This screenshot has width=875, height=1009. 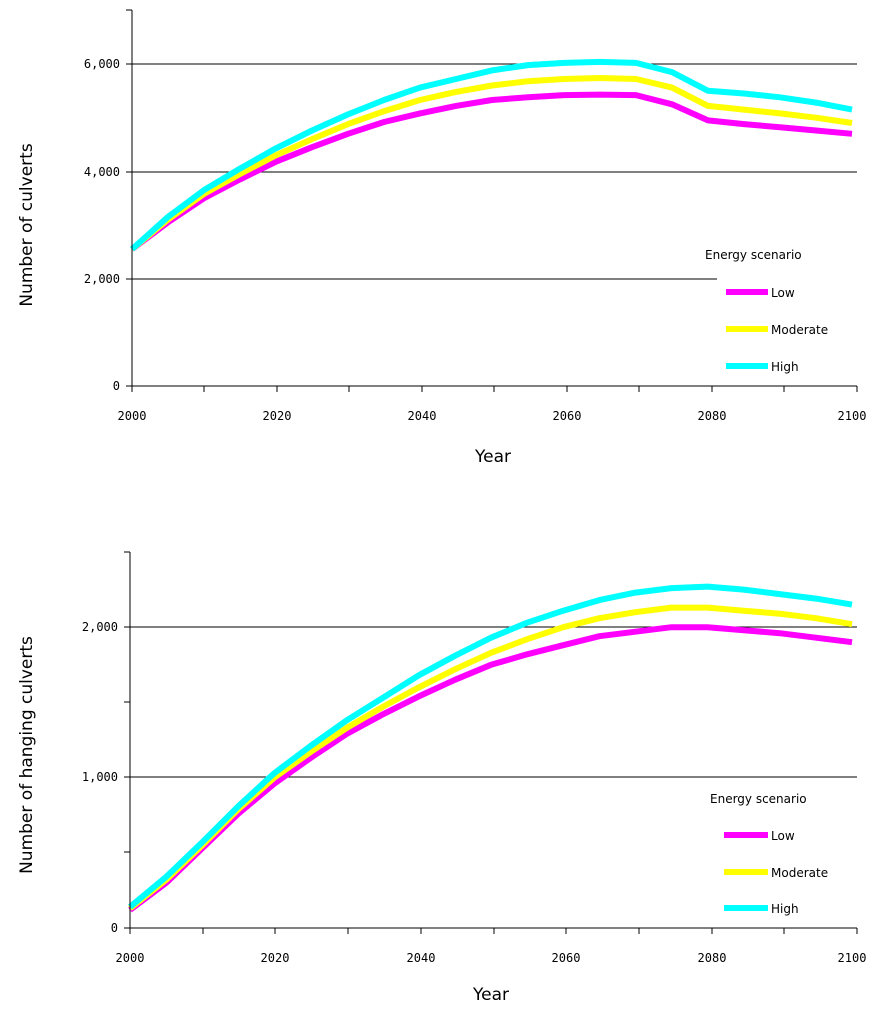 I want to click on chart-hanging-culverts-y-tick-label: 2,000, so click(x=100, y=627).